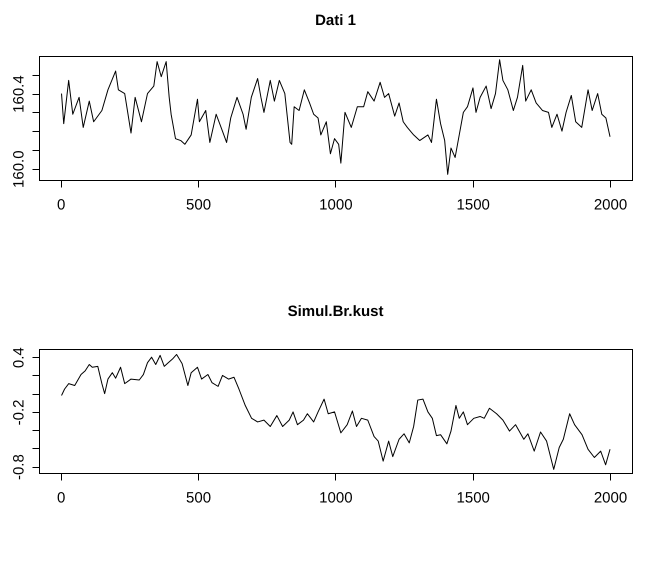  Describe the element at coordinates (19, 169) in the screenshot. I see `y-tick-label: 160.0` at that location.